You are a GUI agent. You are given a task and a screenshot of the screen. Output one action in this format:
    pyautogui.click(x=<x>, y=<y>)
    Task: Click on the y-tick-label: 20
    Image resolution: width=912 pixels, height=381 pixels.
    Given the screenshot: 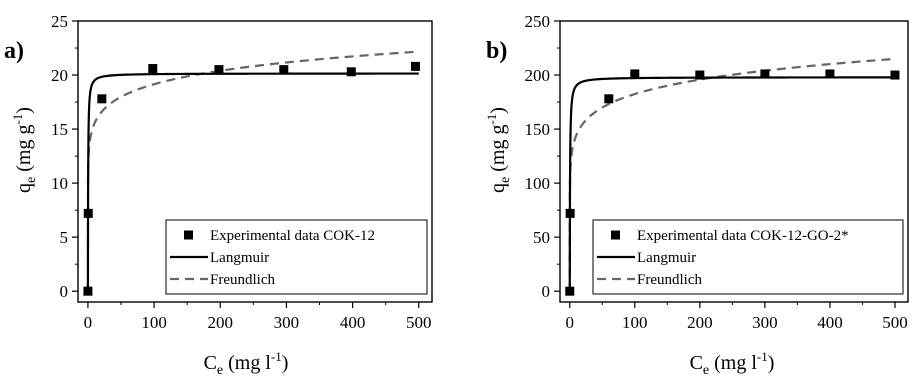 What is the action you would take?
    pyautogui.click(x=59, y=75)
    